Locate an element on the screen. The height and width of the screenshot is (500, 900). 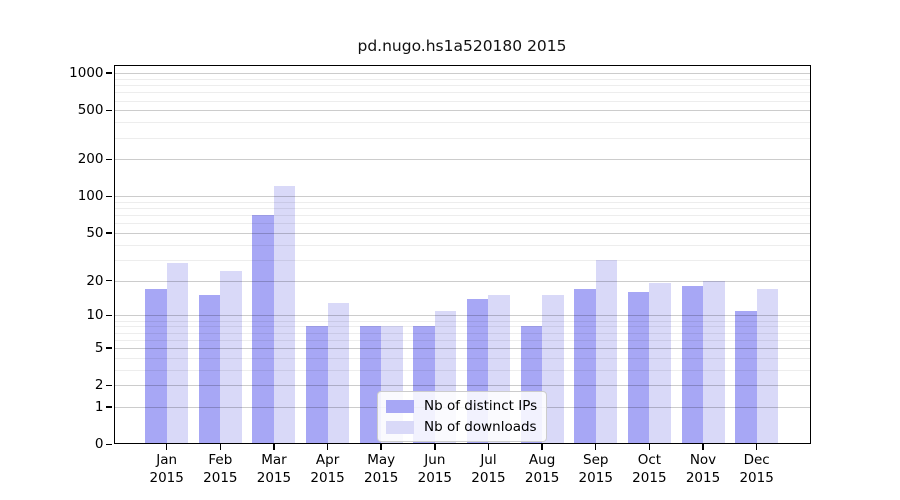
legend-swatch-distinct-ips is located at coordinates (400, 406).